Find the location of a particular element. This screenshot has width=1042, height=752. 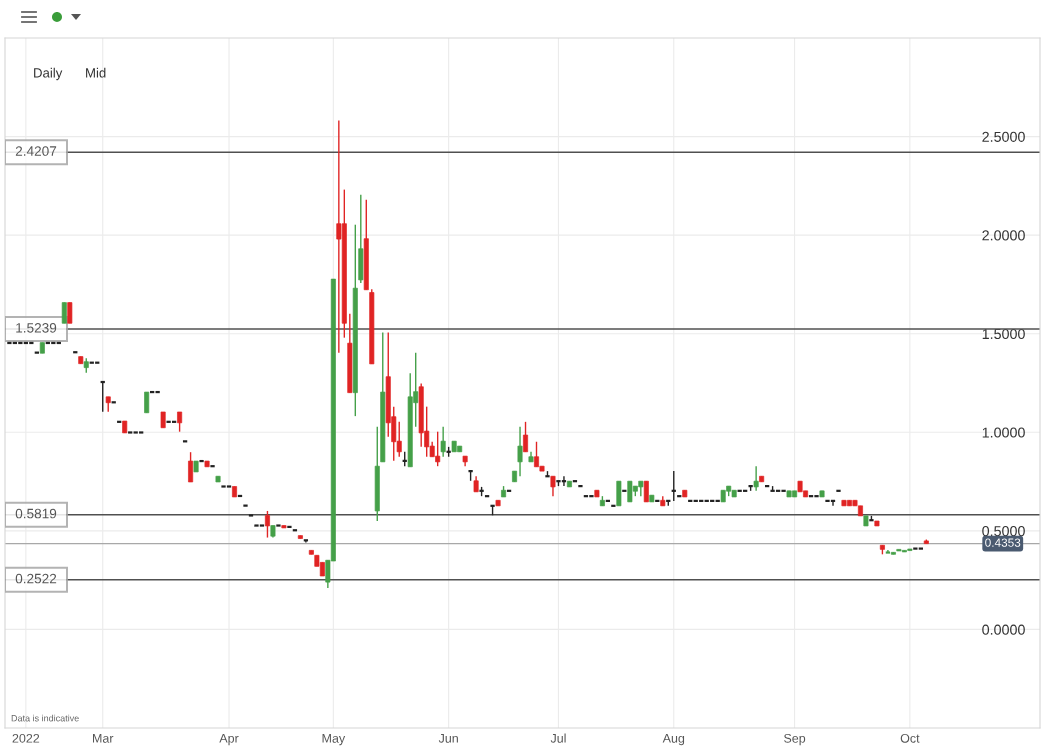

ref-line-label: 0.5819 is located at coordinates (36, 513).